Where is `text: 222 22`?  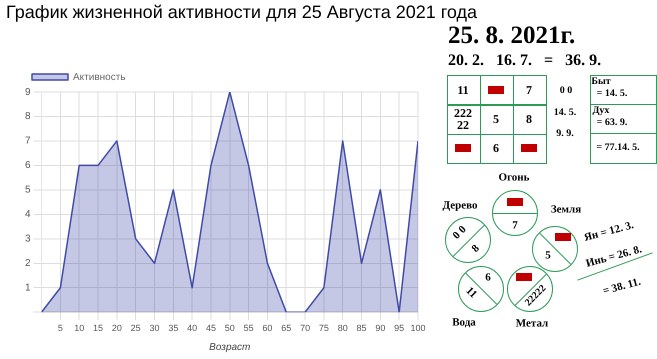
text: 222 22 is located at coordinates (463, 119).